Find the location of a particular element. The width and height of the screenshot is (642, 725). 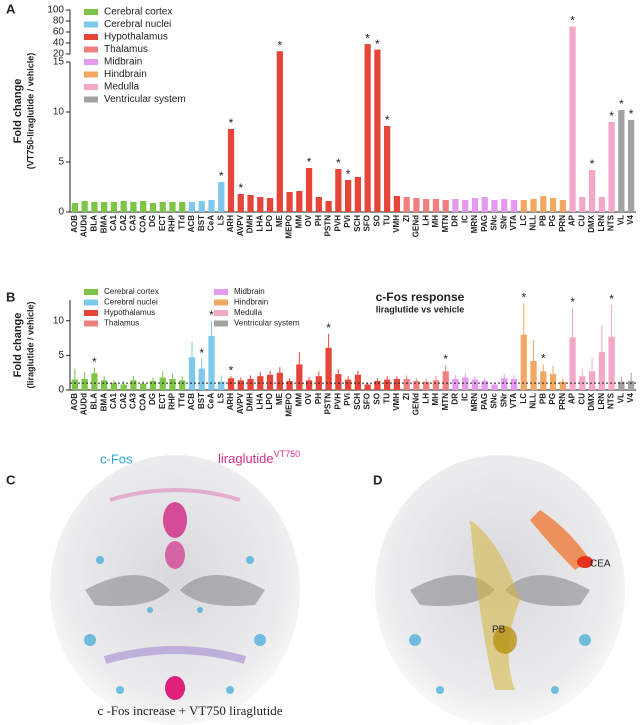

x-tick-label: AVPV is located at coordinates (240, 225).